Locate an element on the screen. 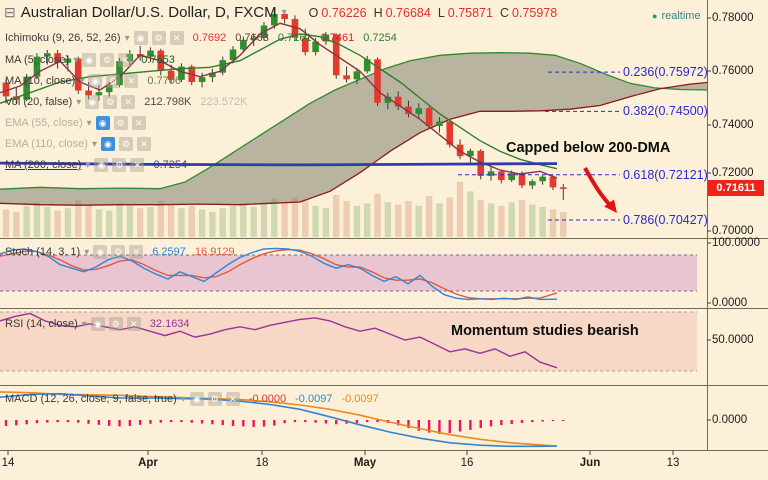  indicator-row: MA (10, close) ▾ ◉ ⚙ ✕ 0.7706 is located at coordinates (93, 81).